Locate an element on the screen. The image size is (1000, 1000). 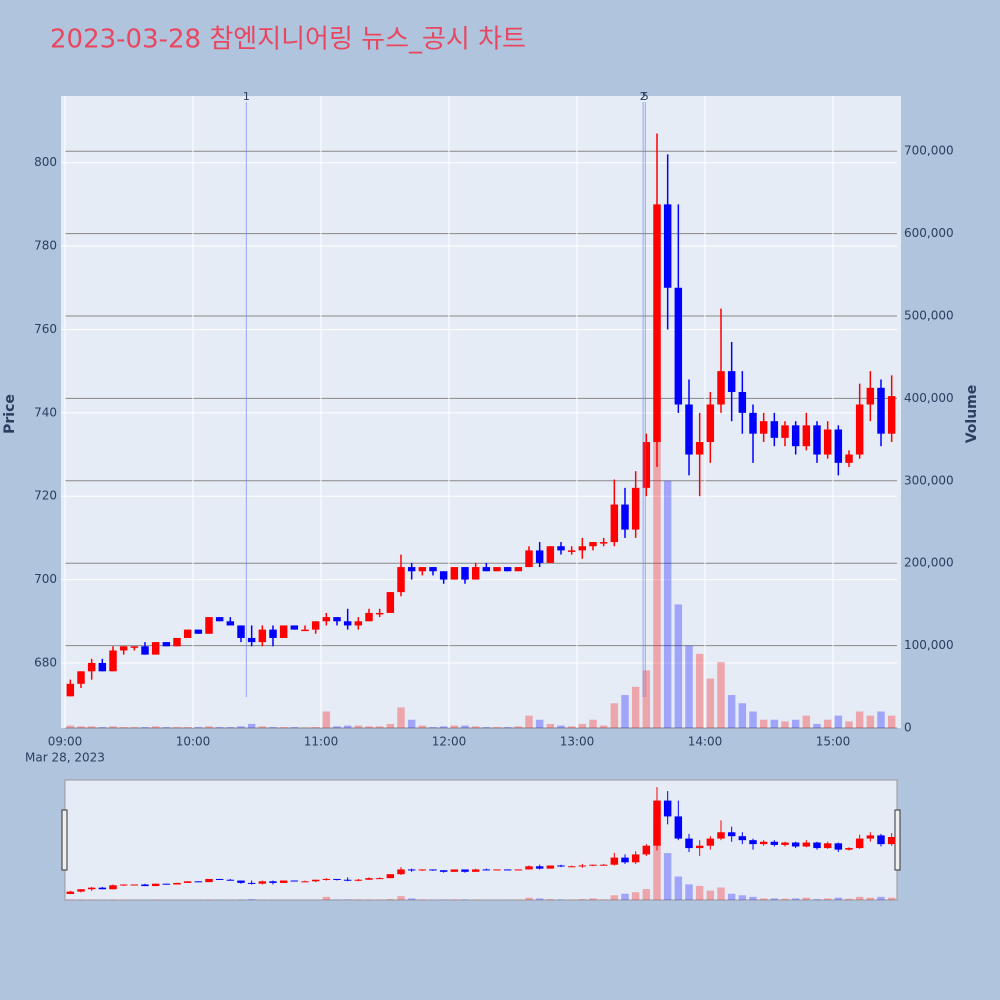
x-tick-label: 14:00 is located at coordinates (705, 742).